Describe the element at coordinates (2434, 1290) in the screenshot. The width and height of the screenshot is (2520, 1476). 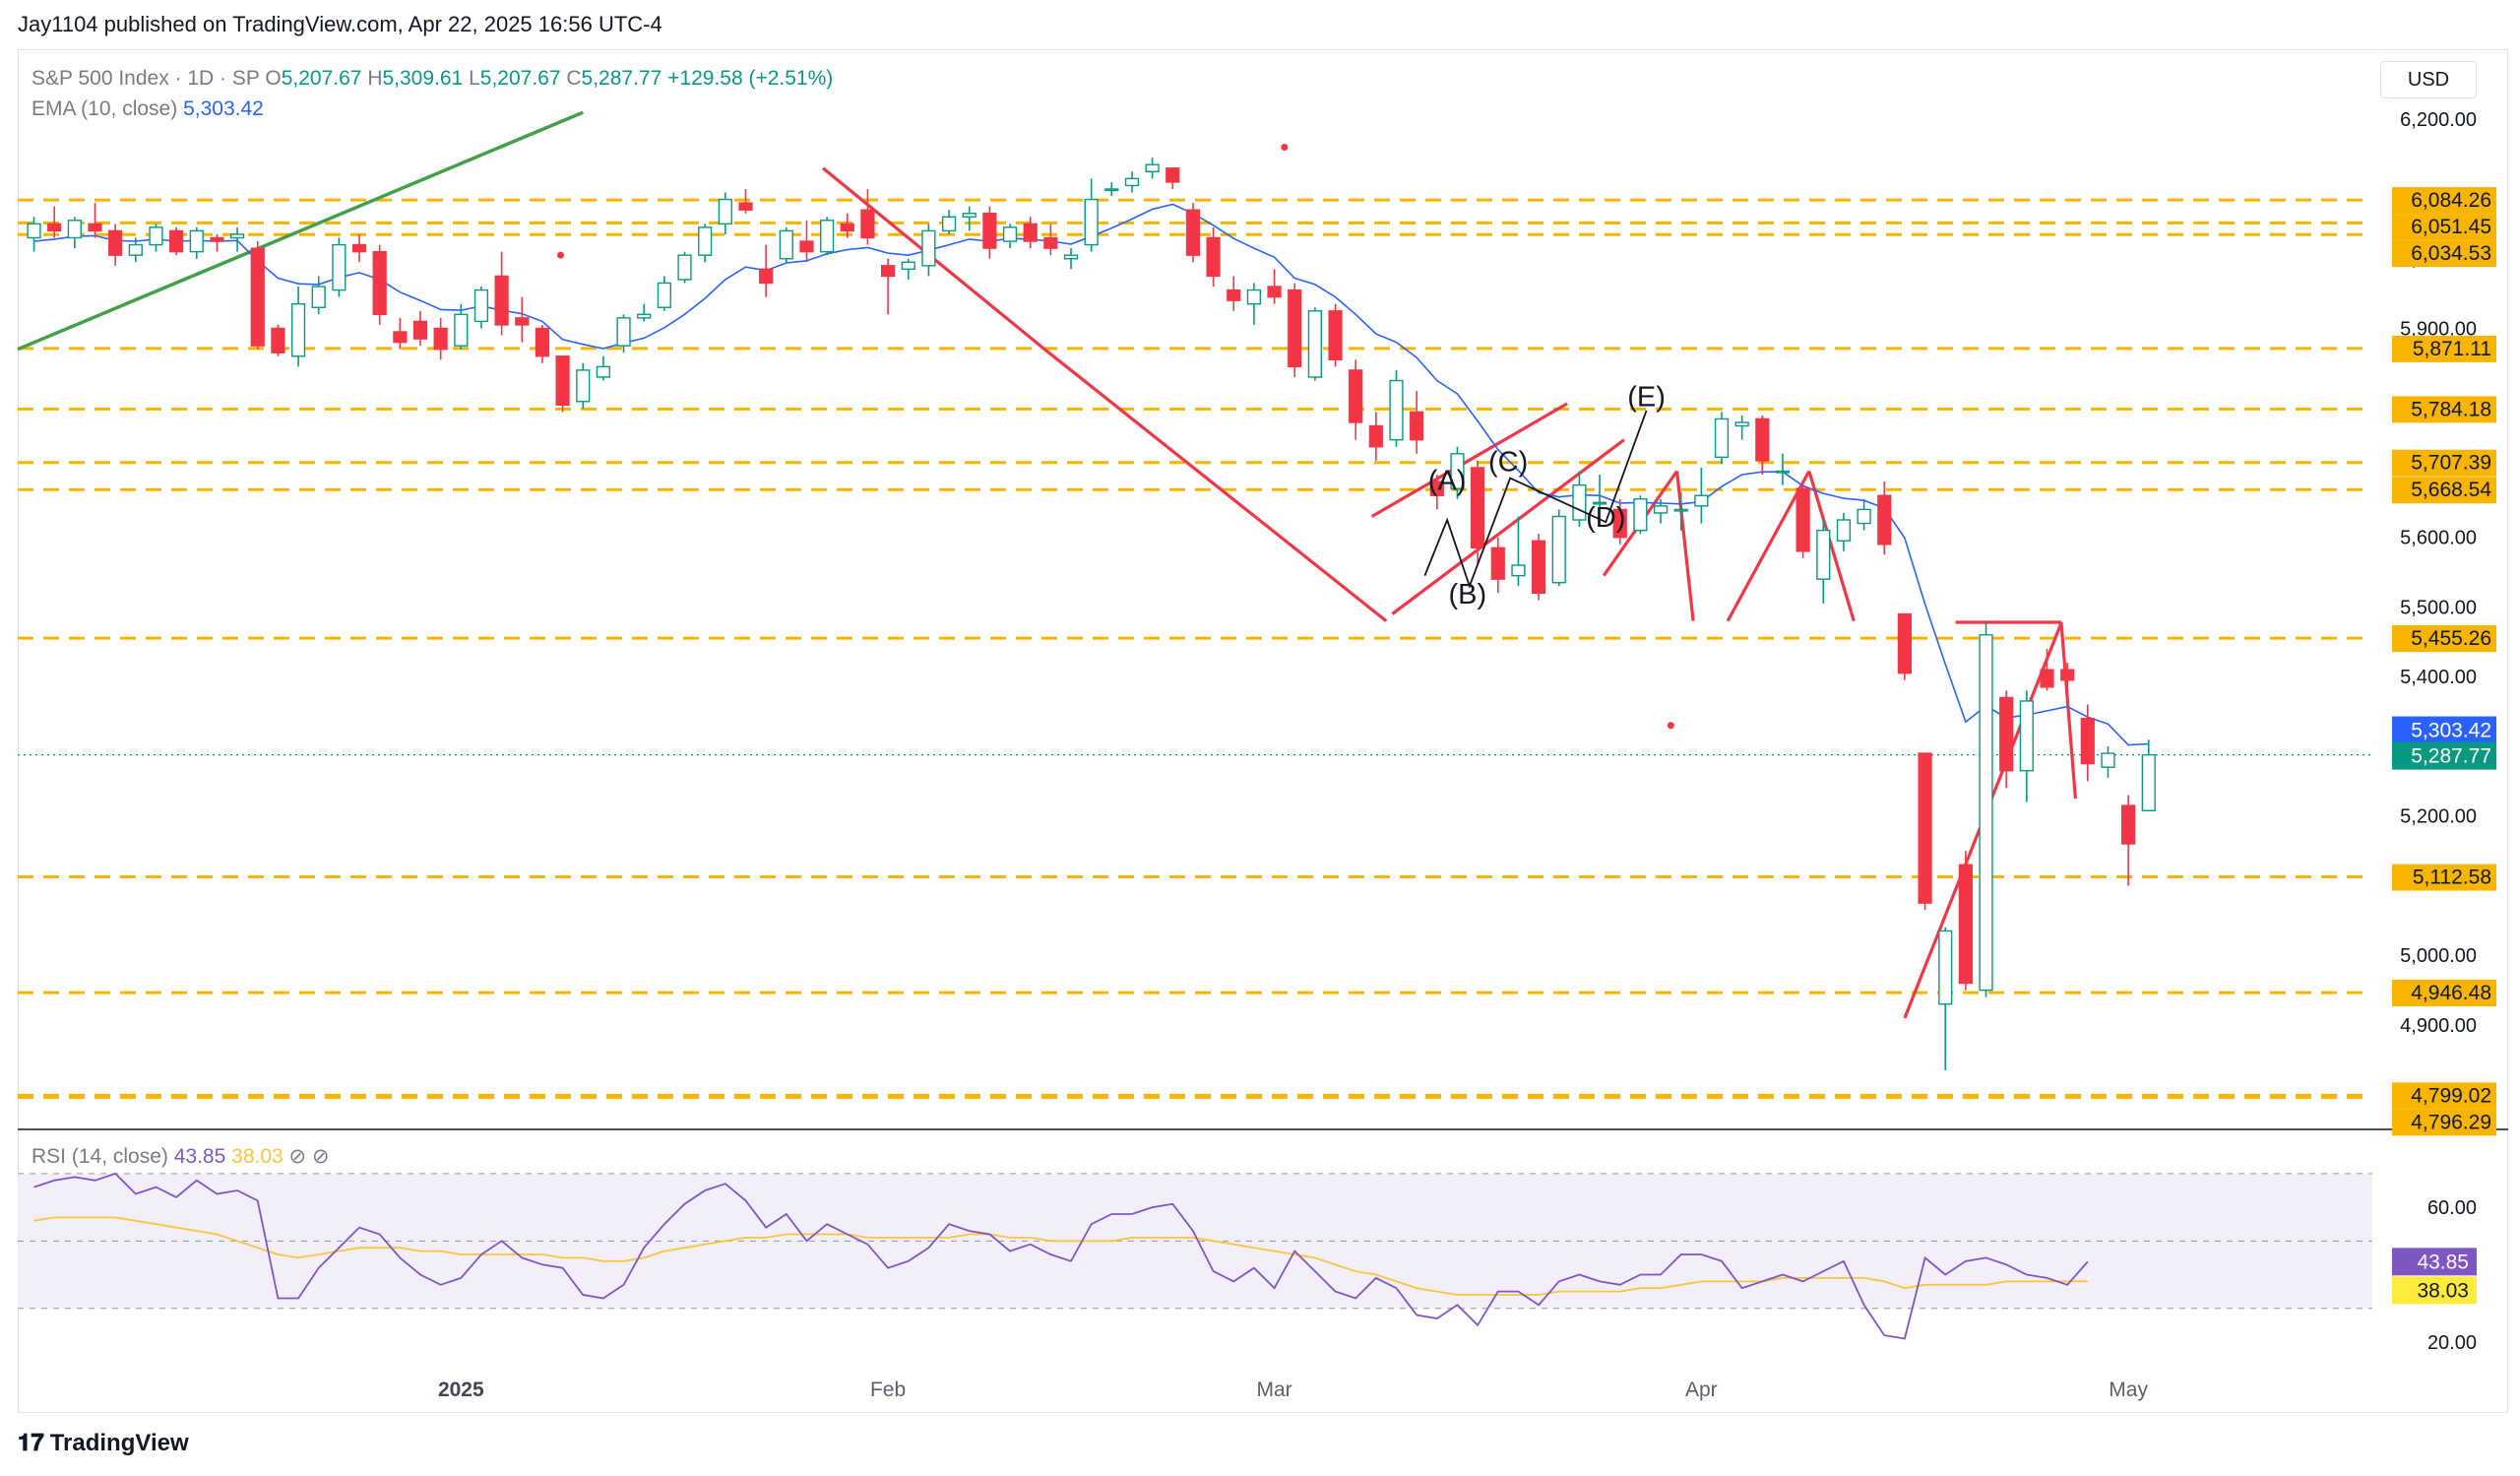
I see `rsi-ma-value-label: 38.03` at that location.